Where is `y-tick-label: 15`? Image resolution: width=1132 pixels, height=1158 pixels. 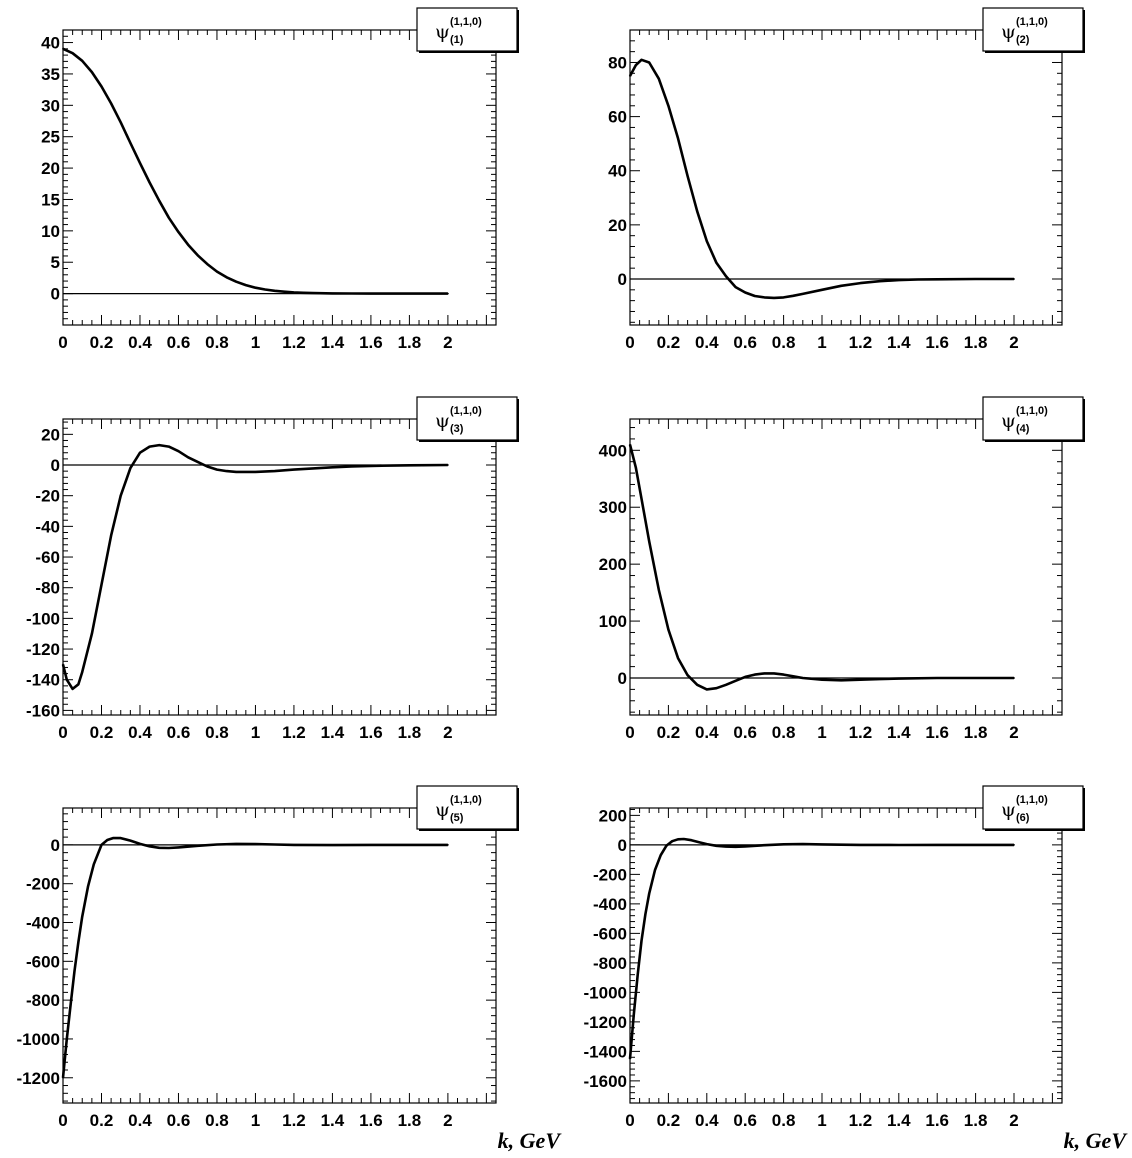
y-tick-label: 15 is located at coordinates (50, 199).